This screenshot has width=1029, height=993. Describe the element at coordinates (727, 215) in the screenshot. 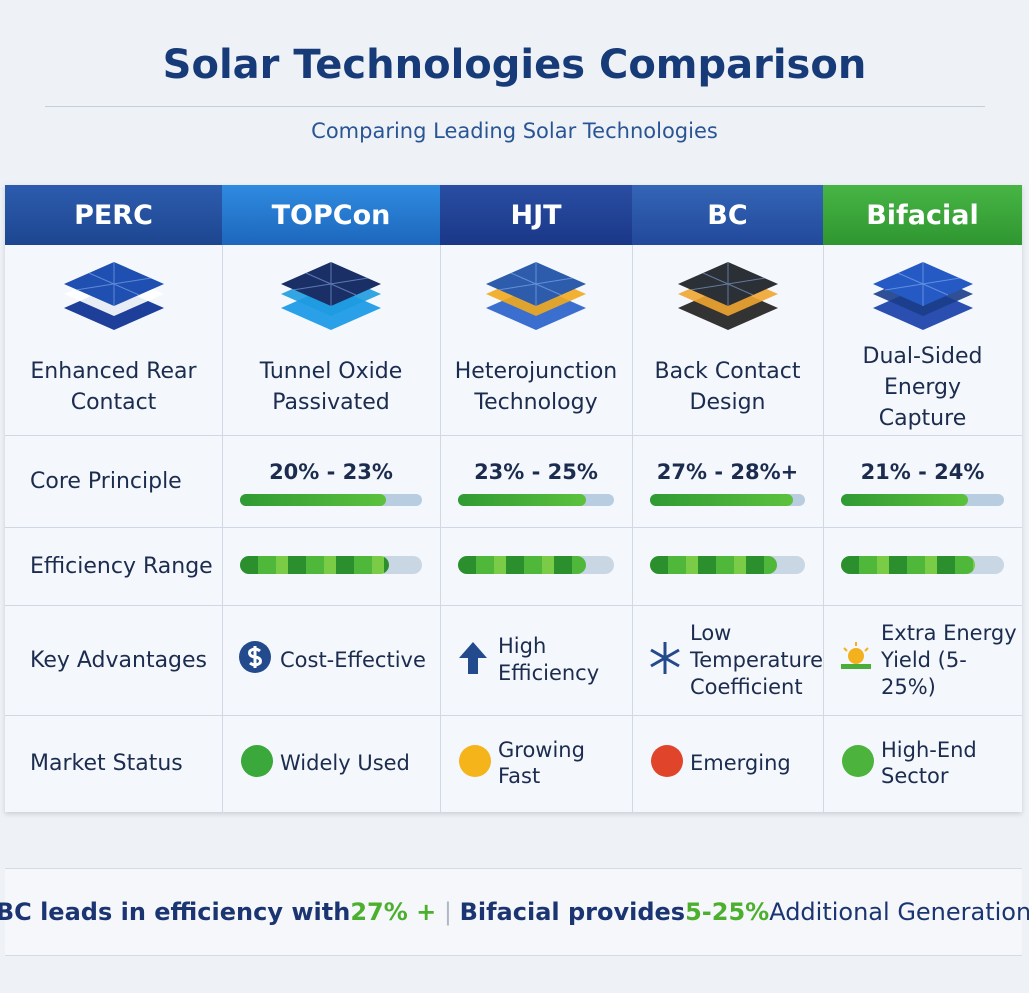

I see `column-header: BC` at that location.